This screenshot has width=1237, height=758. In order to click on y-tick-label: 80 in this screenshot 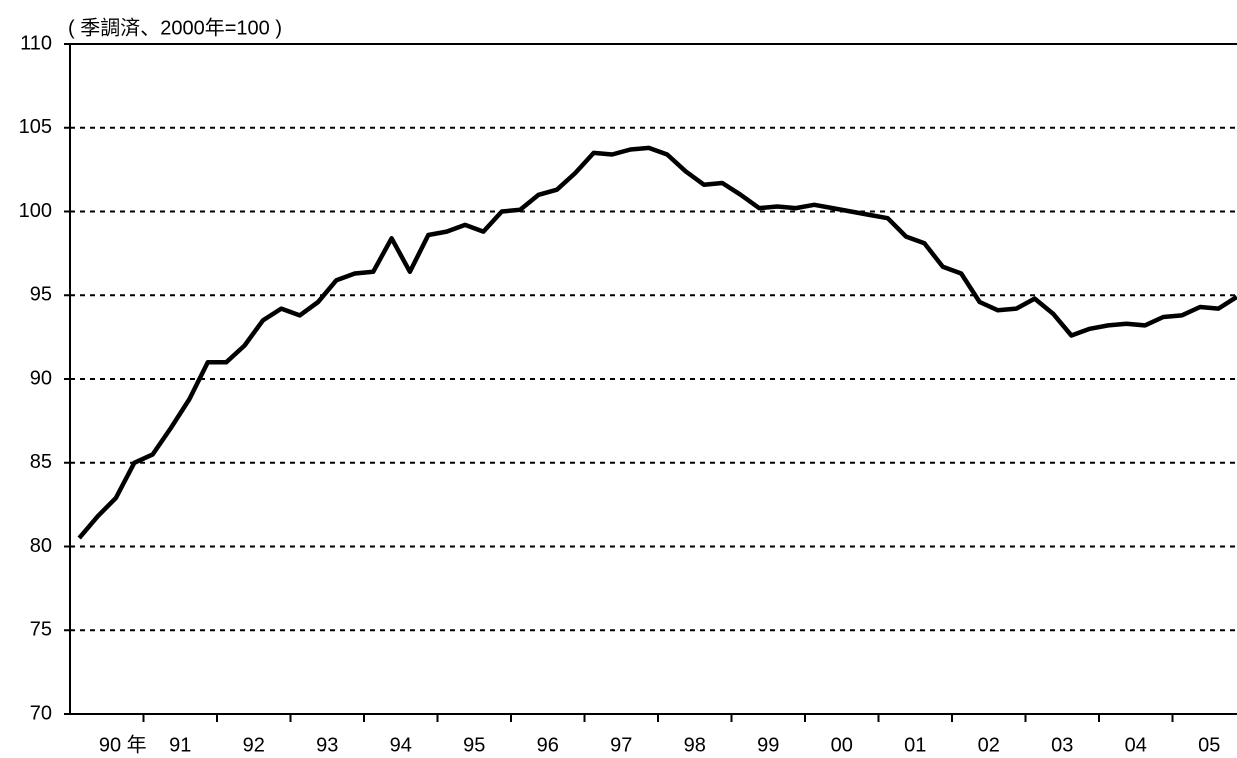, I will do `click(41, 546)`.